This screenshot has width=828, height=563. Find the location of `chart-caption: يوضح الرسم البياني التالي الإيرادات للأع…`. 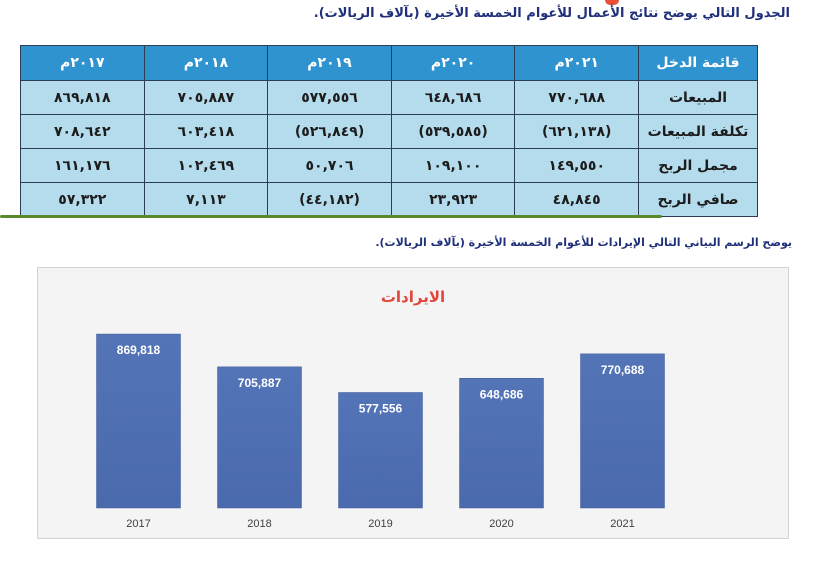

chart-caption: يوضح الرسم البياني التالي الإيرادات للأع… is located at coordinates (583, 242).